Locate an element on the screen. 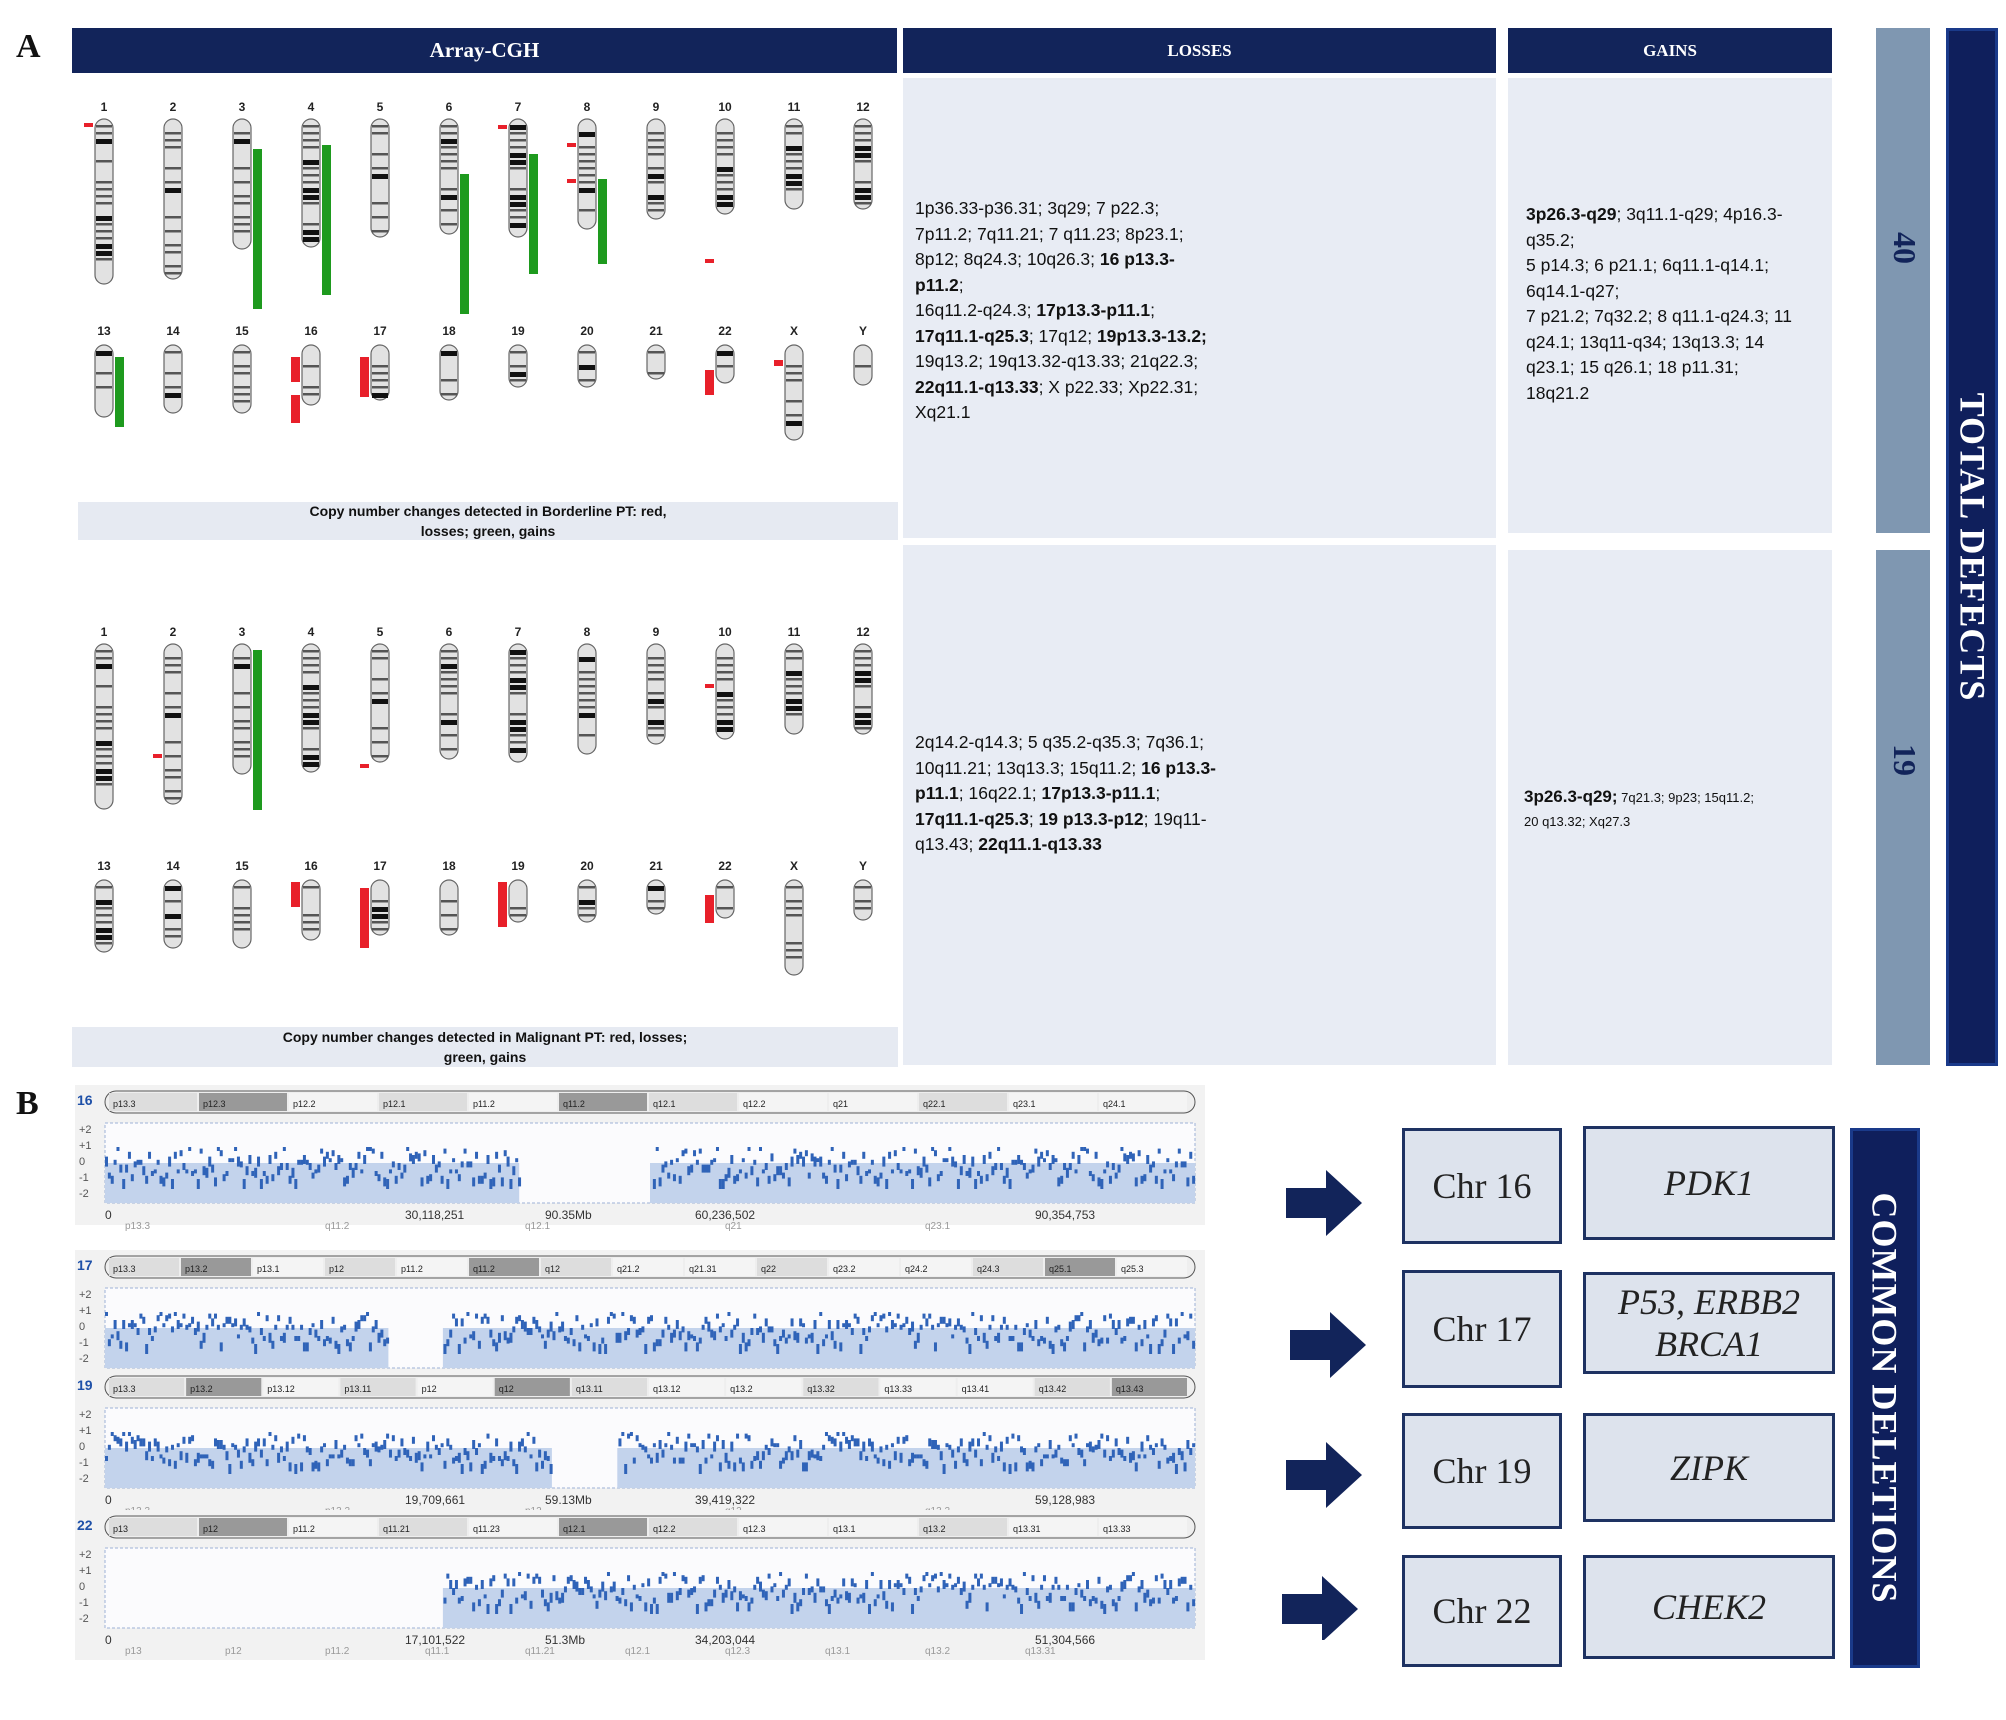  list-segment: 16 p13.3- is located at coordinates (1178, 767).